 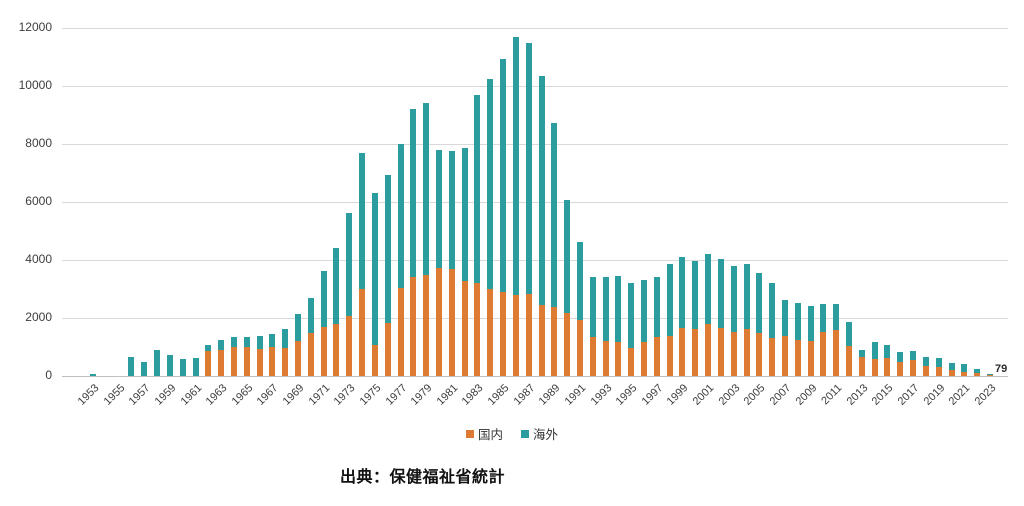 I want to click on x-axis-tick-label: 1955, so click(x=114, y=395).